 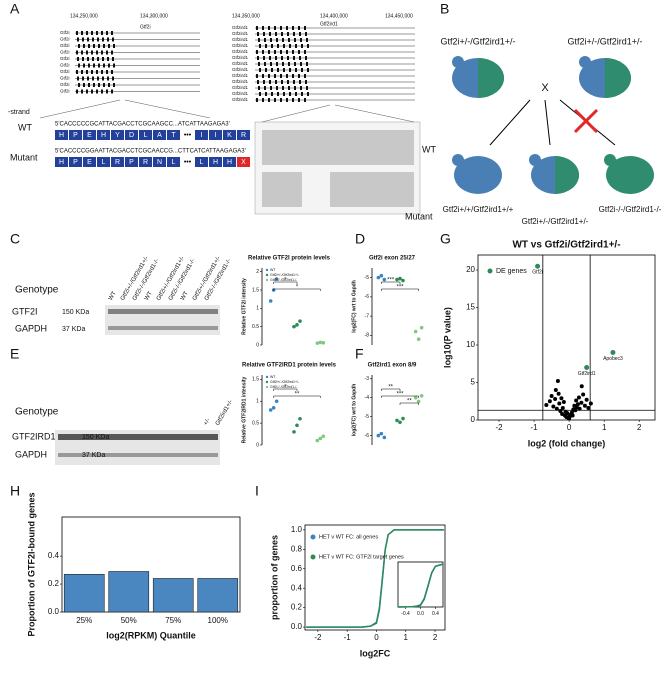 What do you see at coordinates (255, 380) in the screenshot?
I see `y-tick-label: 1.5` at bounding box center [255, 380].